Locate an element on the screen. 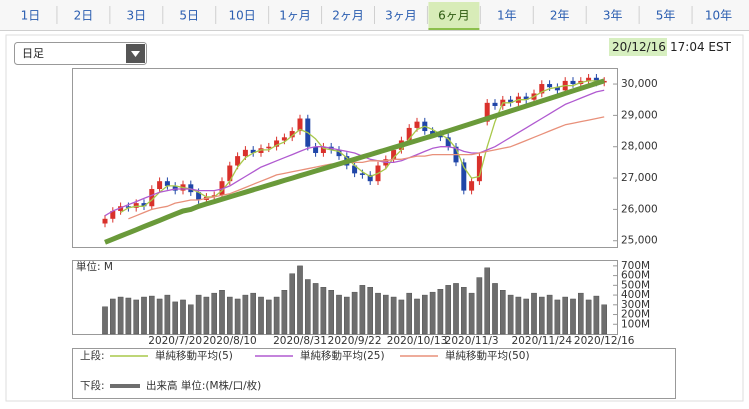 This screenshot has width=749, height=409. tab: 10日 is located at coordinates (242, 16).